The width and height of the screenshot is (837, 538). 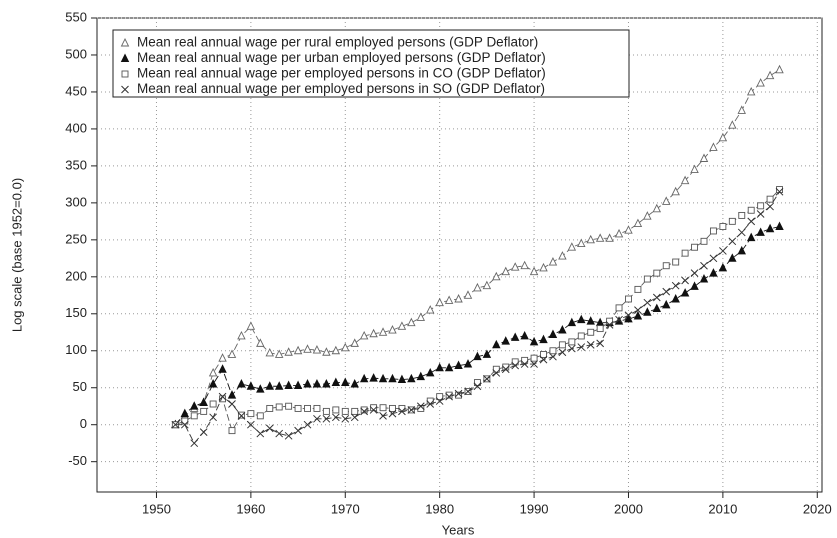 I want to click on y-tick-label: 250, so click(x=76, y=238).